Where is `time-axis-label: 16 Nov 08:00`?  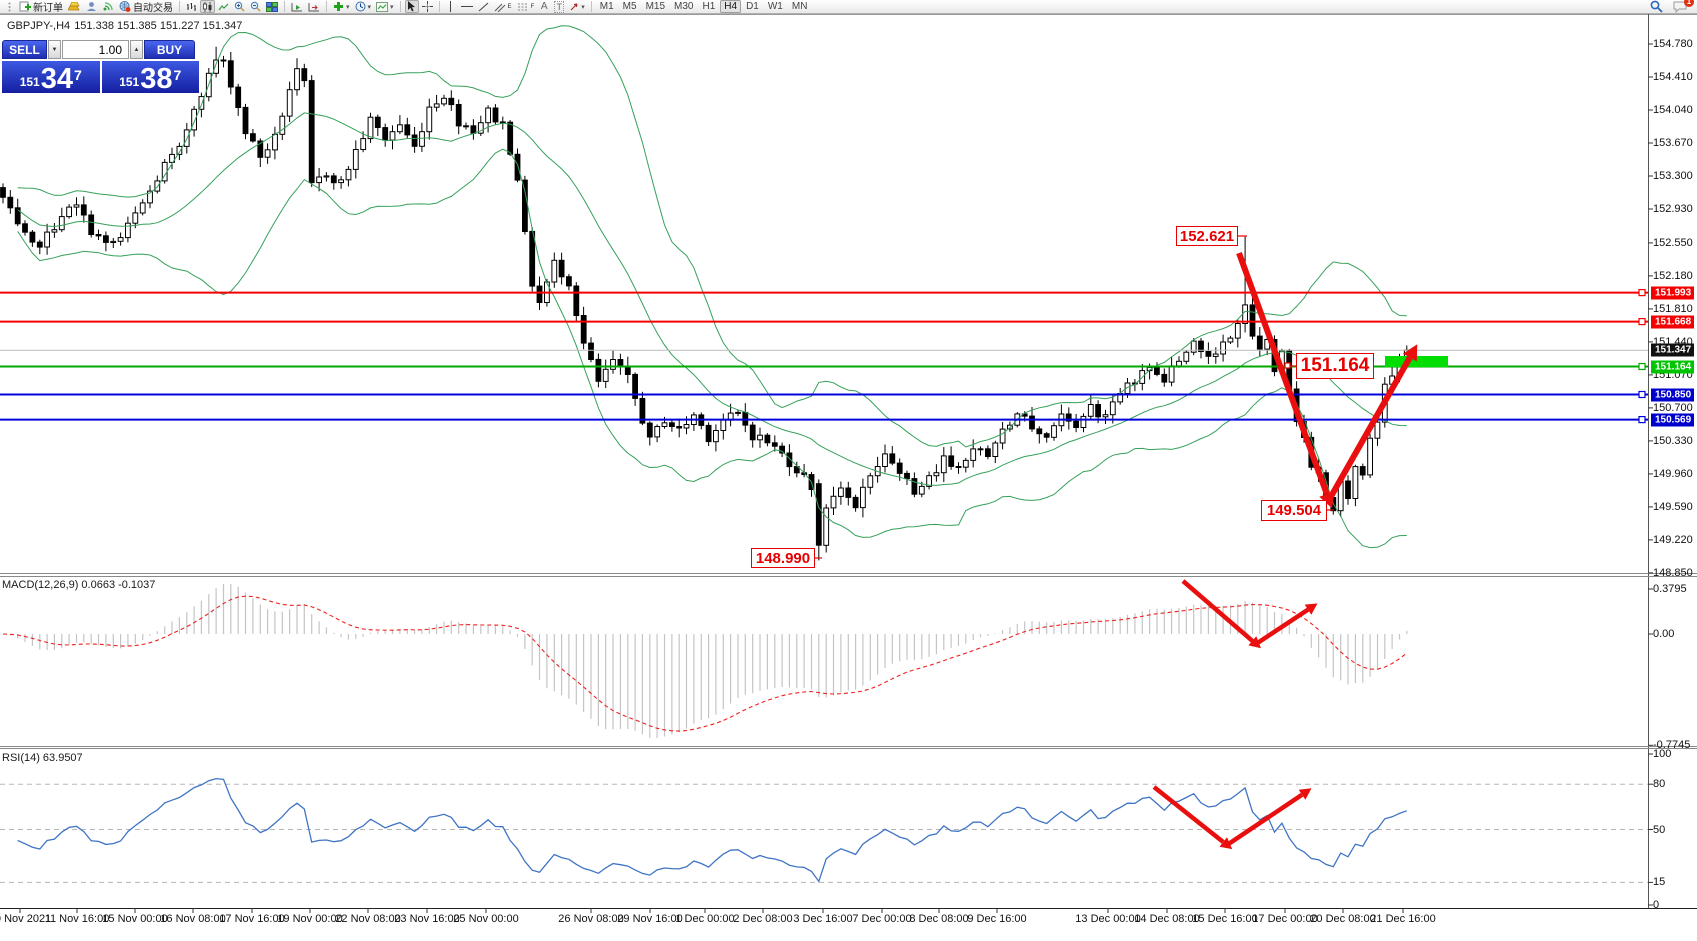
time-axis-label: 16 Nov 08:00 is located at coordinates (193, 919).